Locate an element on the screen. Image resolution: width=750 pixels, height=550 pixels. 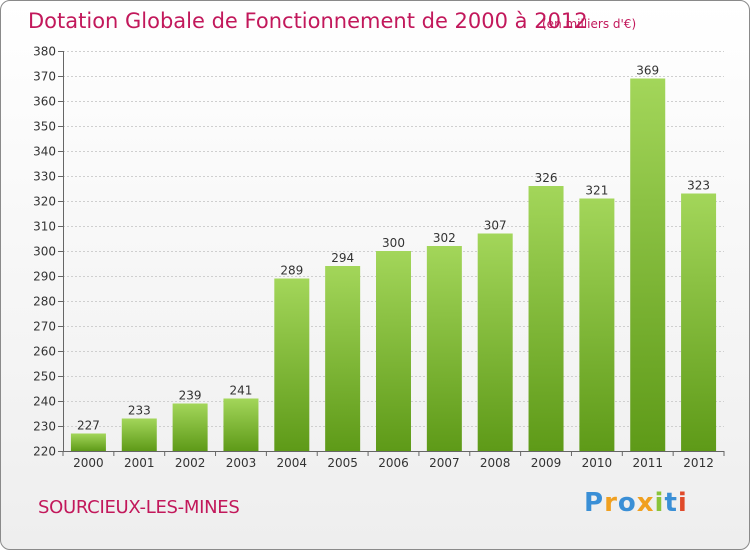
bar-value-label: 300 is located at coordinates (393, 243).